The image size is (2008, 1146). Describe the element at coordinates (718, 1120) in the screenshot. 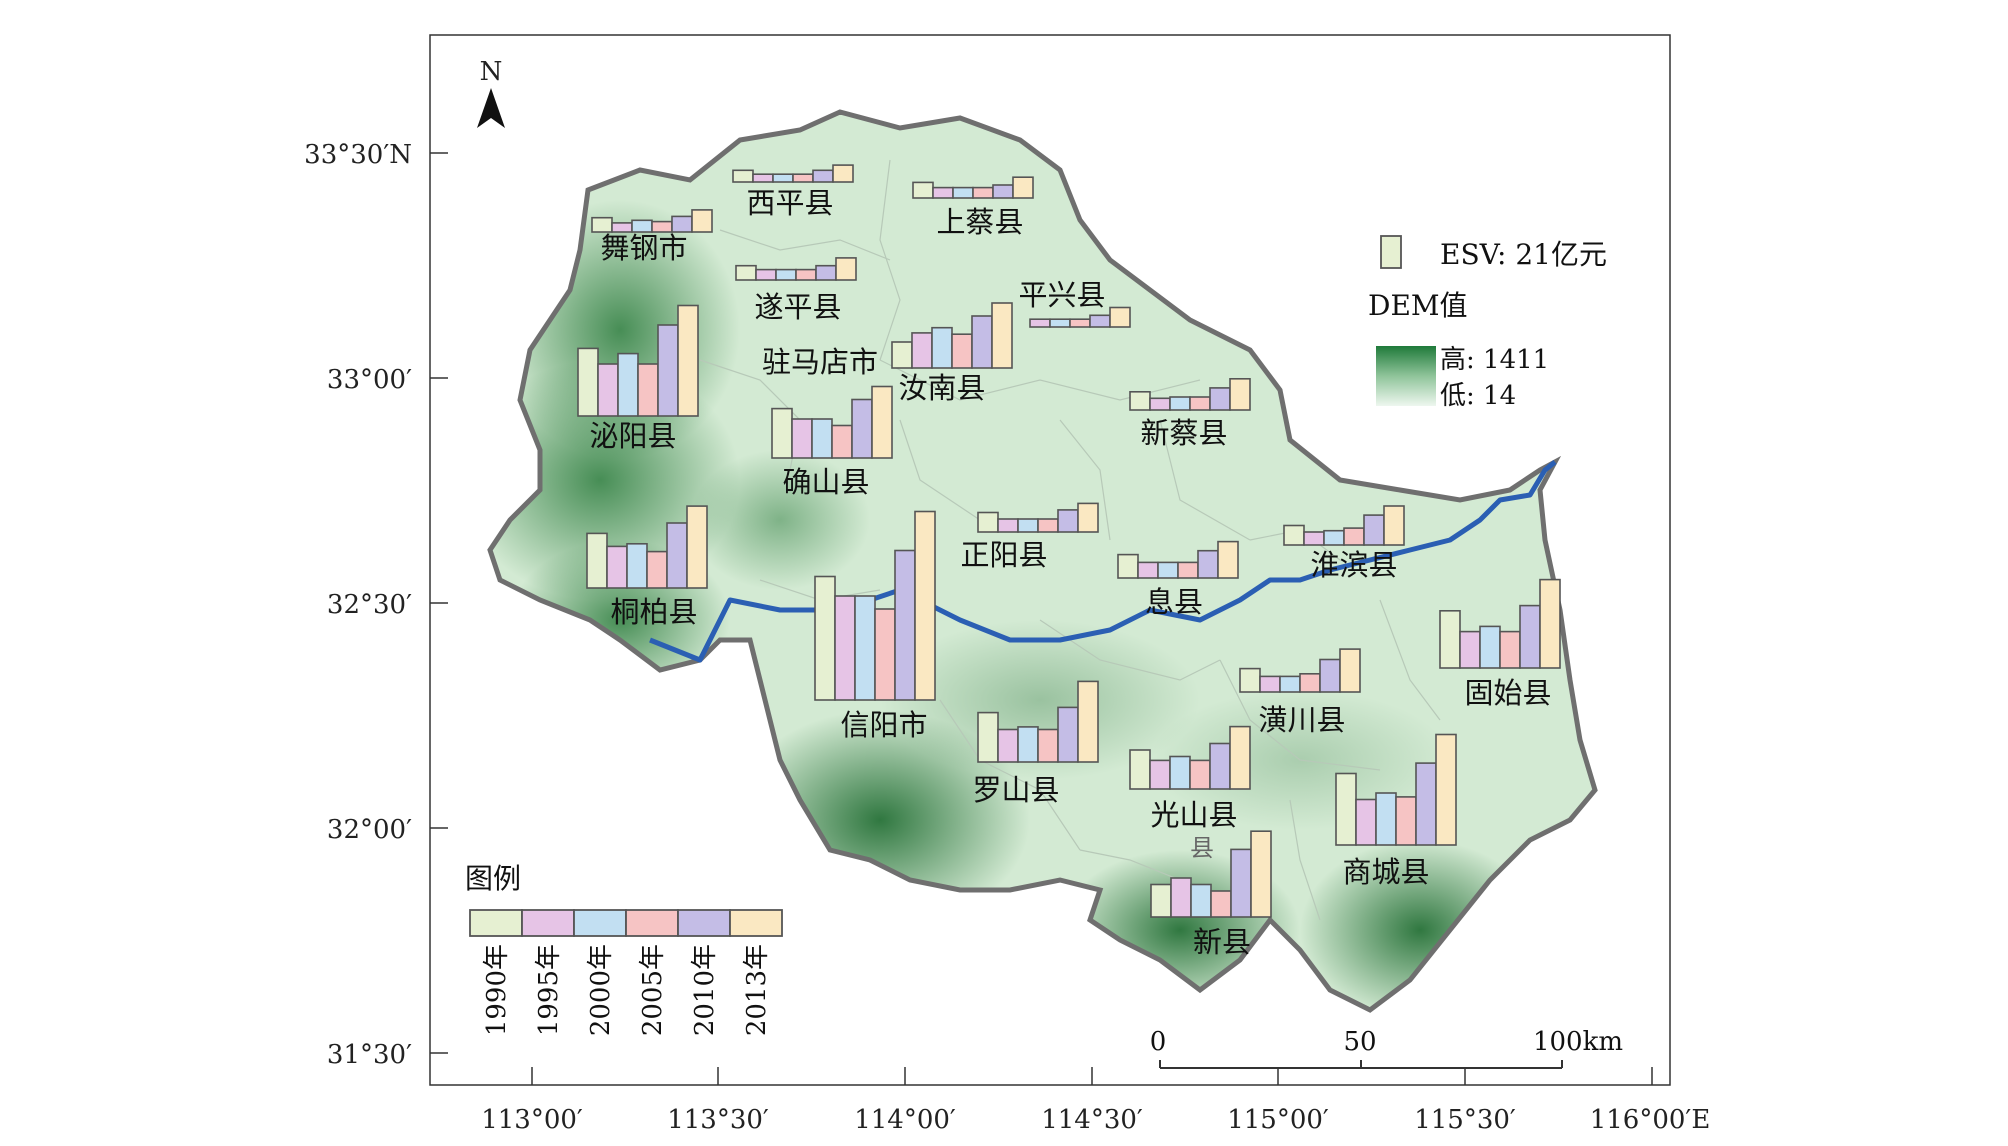

I see `lon-tick-label: 113°30′` at that location.